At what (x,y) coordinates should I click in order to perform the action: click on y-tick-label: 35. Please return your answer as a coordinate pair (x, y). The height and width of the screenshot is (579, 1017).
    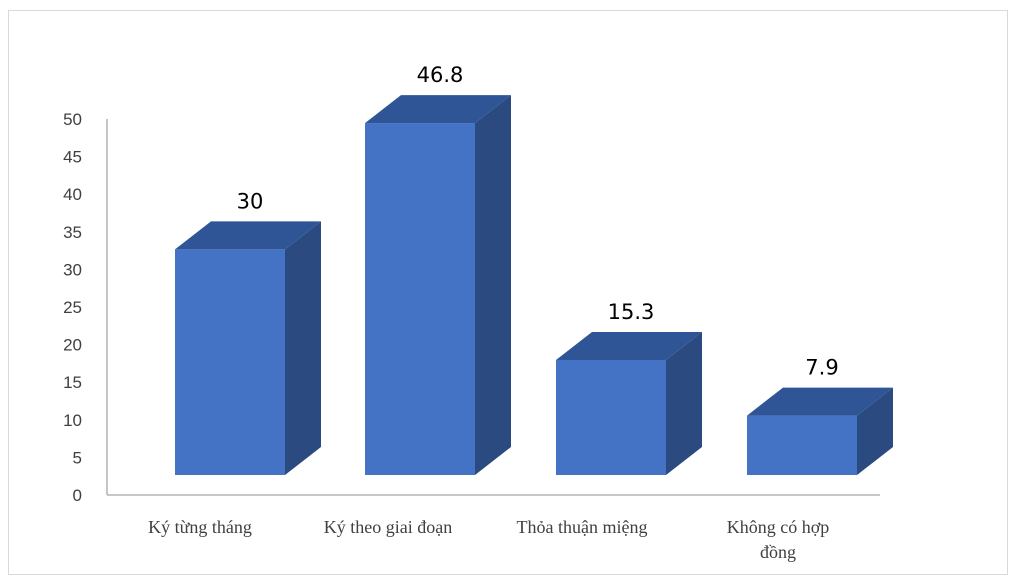
    Looking at the image, I should click on (72, 232).